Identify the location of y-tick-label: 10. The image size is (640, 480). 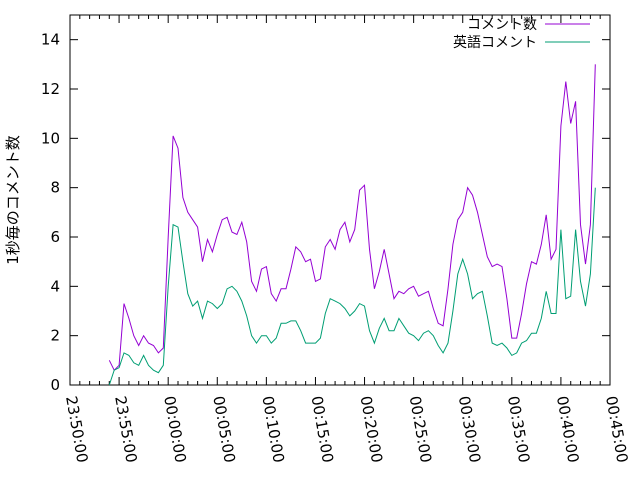
(50, 138).